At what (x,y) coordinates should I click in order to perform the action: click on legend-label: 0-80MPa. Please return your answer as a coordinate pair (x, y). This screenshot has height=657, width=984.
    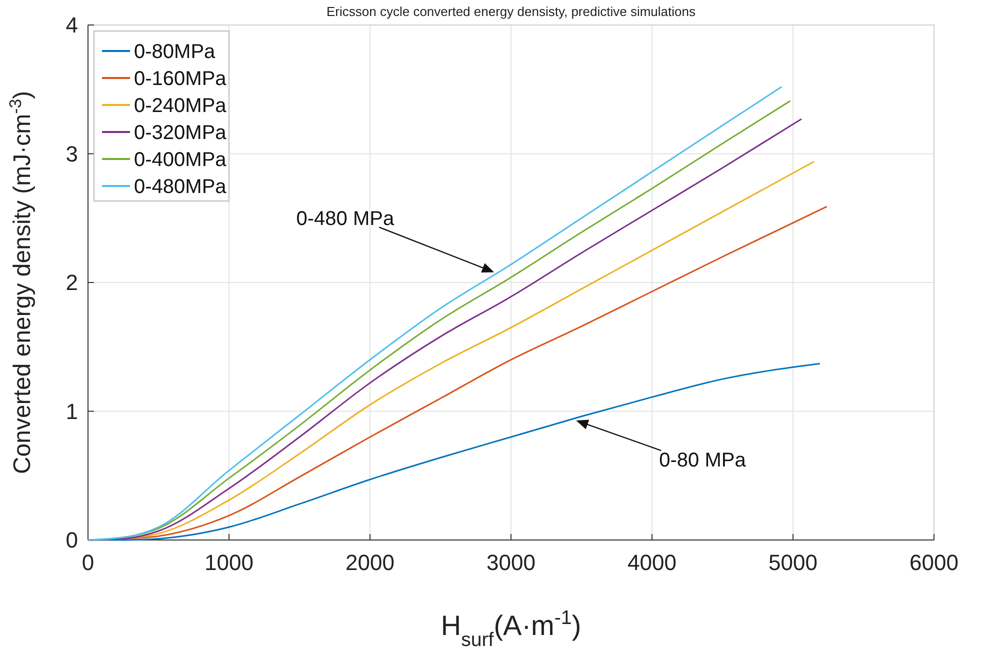
    Looking at the image, I should click on (175, 52).